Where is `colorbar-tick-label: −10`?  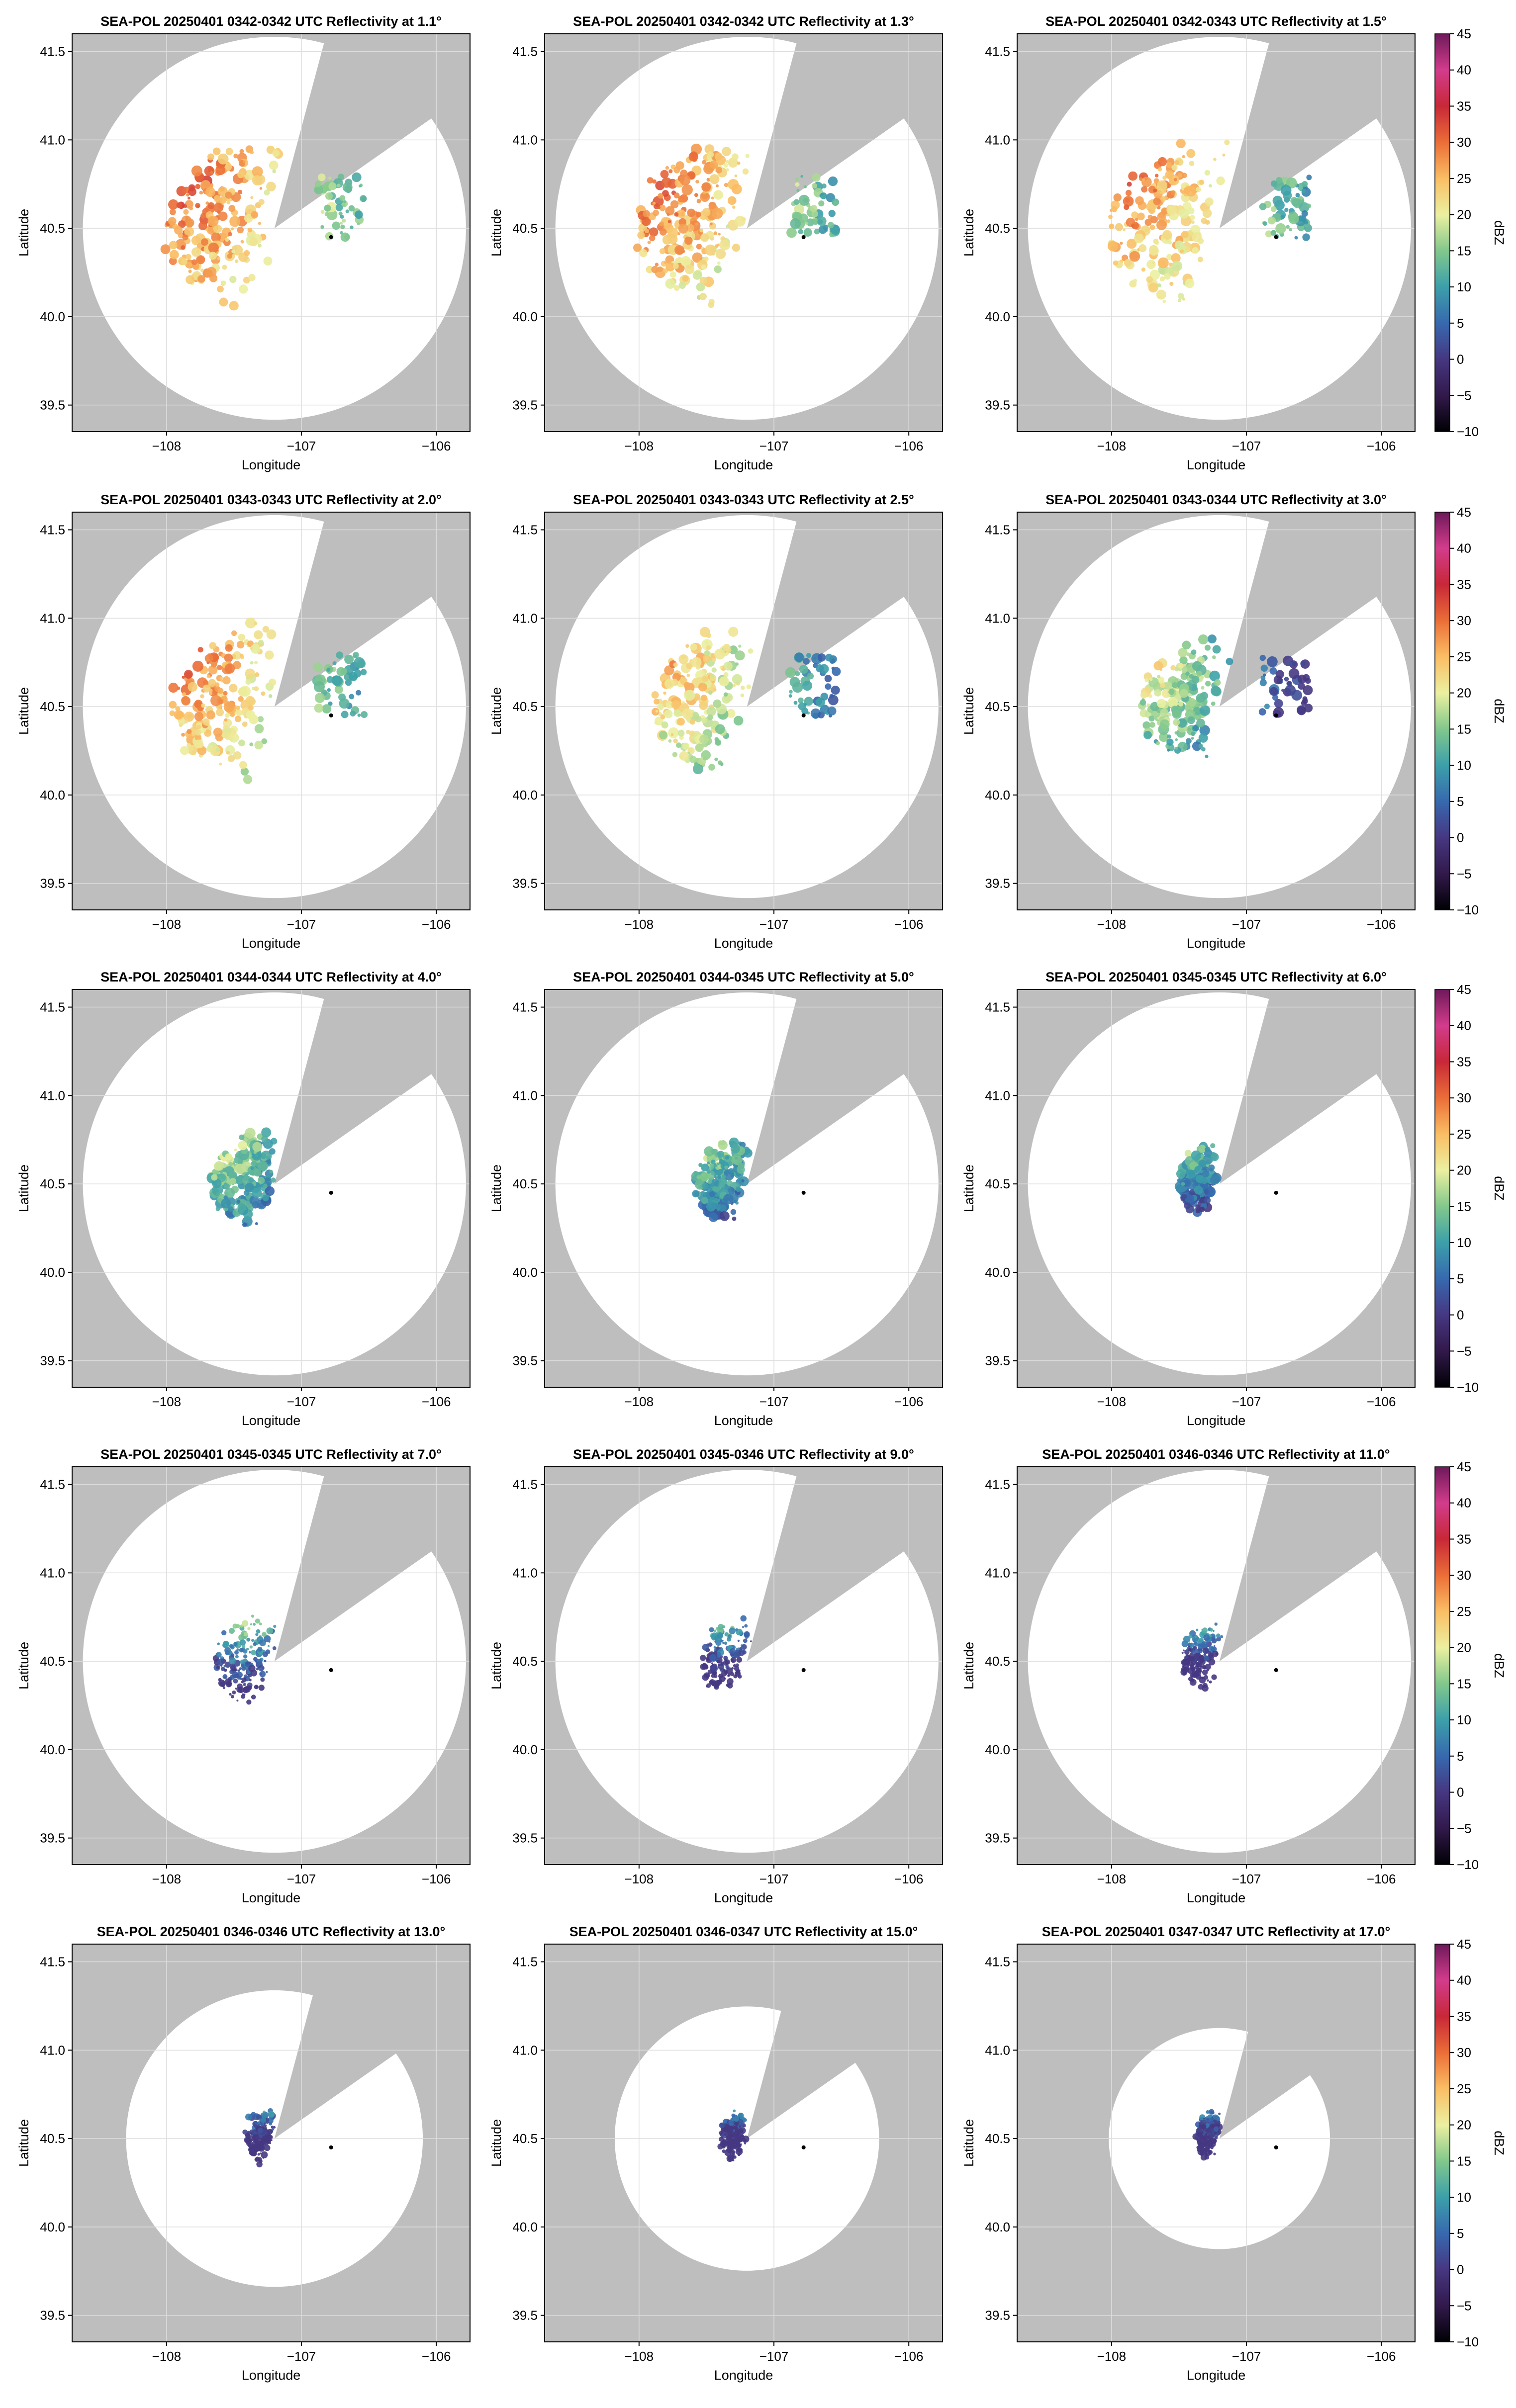
colorbar-tick-label: −10 is located at coordinates (1468, 2341).